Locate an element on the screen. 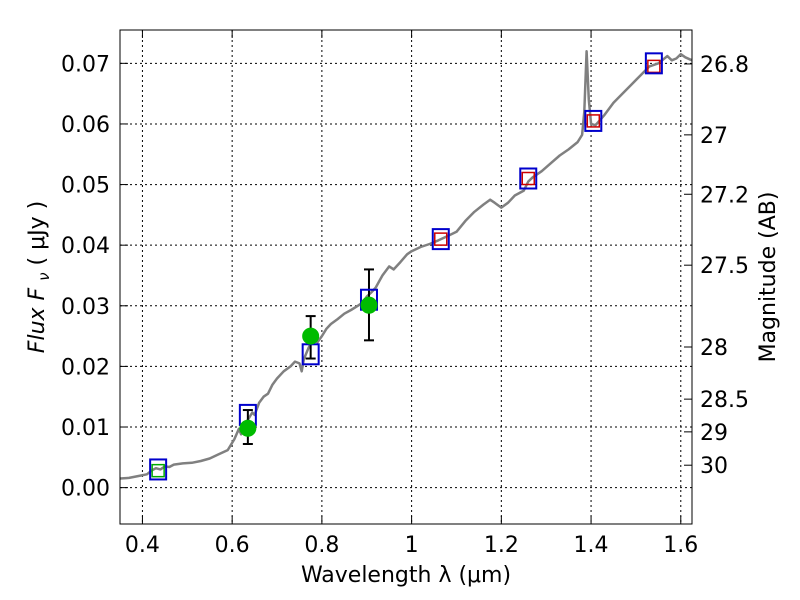 This screenshot has width=800, height=600. y2-tick-label: 28.5 is located at coordinates (724, 400).